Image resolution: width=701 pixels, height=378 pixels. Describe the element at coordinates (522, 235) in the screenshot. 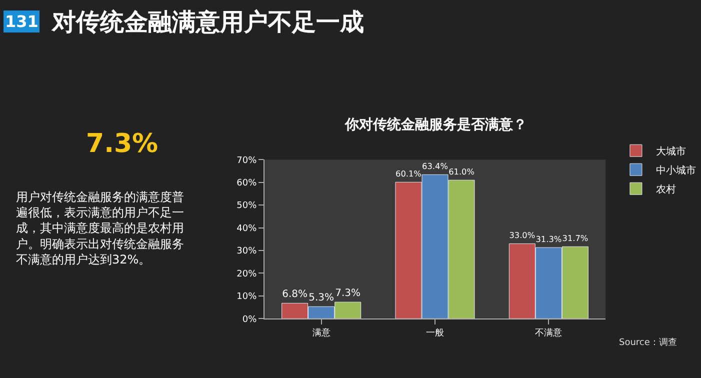

I see `data-label: 33.0%` at that location.